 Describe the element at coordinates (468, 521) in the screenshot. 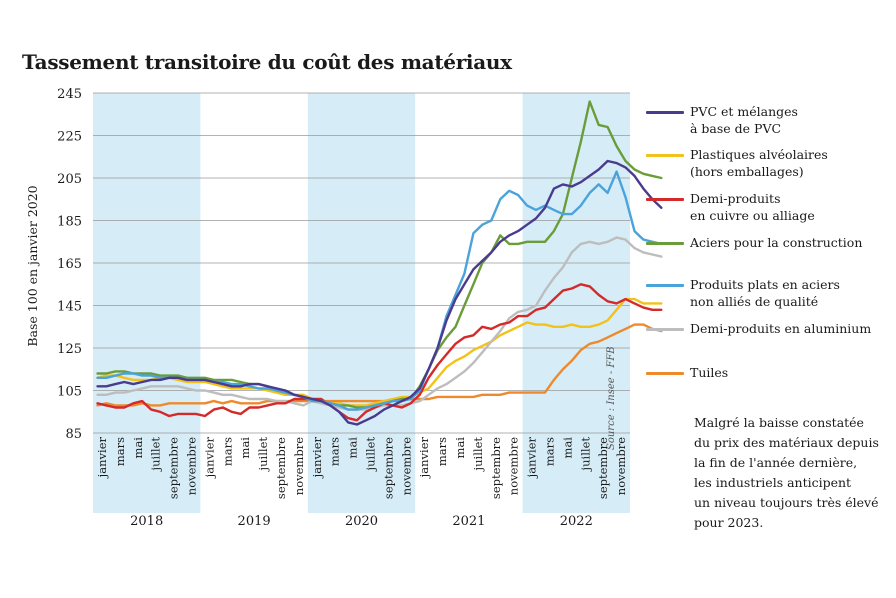

I see `year-label: 2021` at that location.